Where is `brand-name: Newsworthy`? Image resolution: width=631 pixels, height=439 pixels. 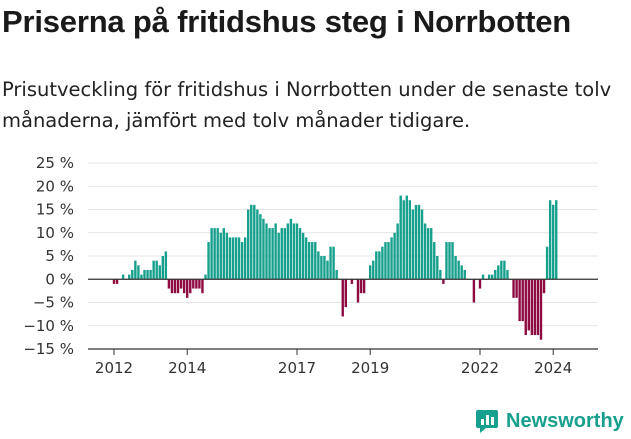
brand-name: Newsworthy is located at coordinates (565, 420).